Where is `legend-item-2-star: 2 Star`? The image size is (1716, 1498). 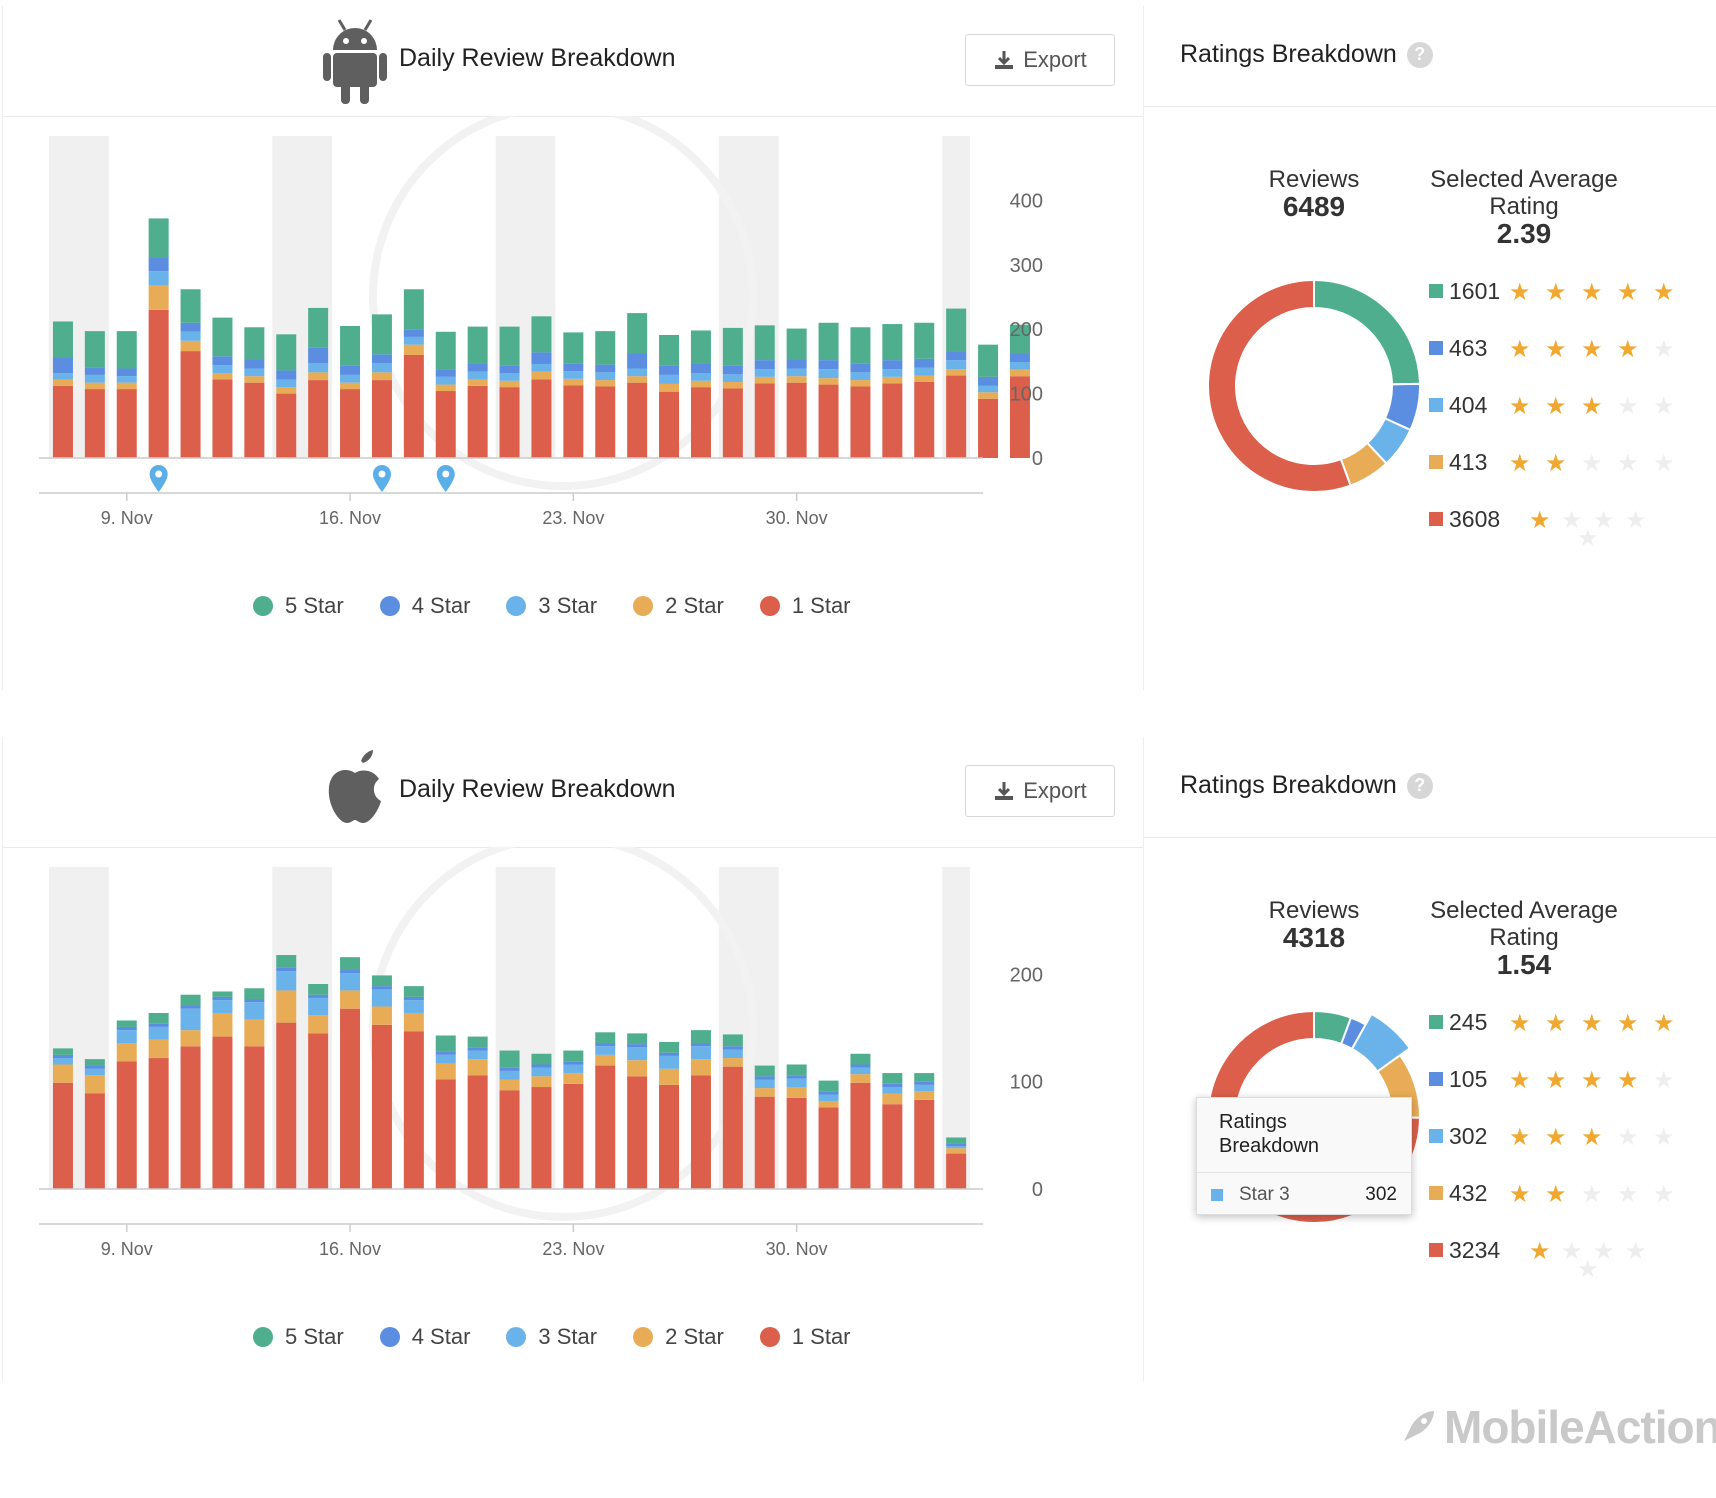
legend-item-2-star: 2 Star is located at coordinates (678, 1337).